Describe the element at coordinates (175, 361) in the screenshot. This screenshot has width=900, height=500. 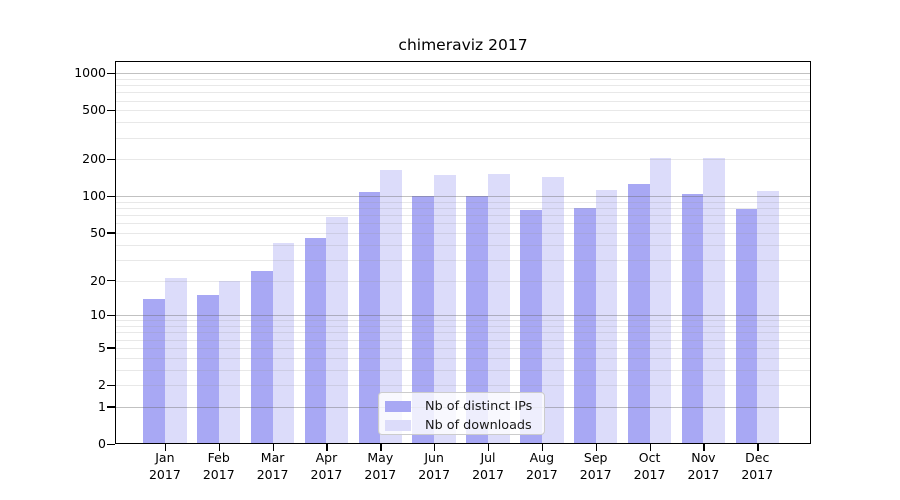
I see `bar-jan-downloads` at that location.